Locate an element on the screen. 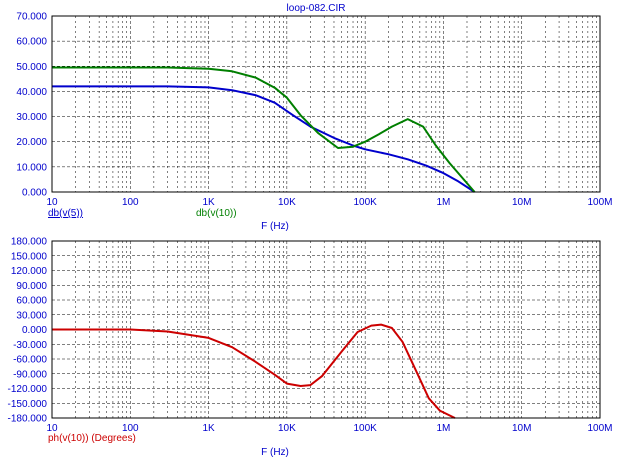  bottom-x-tick-label: 100 is located at coordinates (130, 428).